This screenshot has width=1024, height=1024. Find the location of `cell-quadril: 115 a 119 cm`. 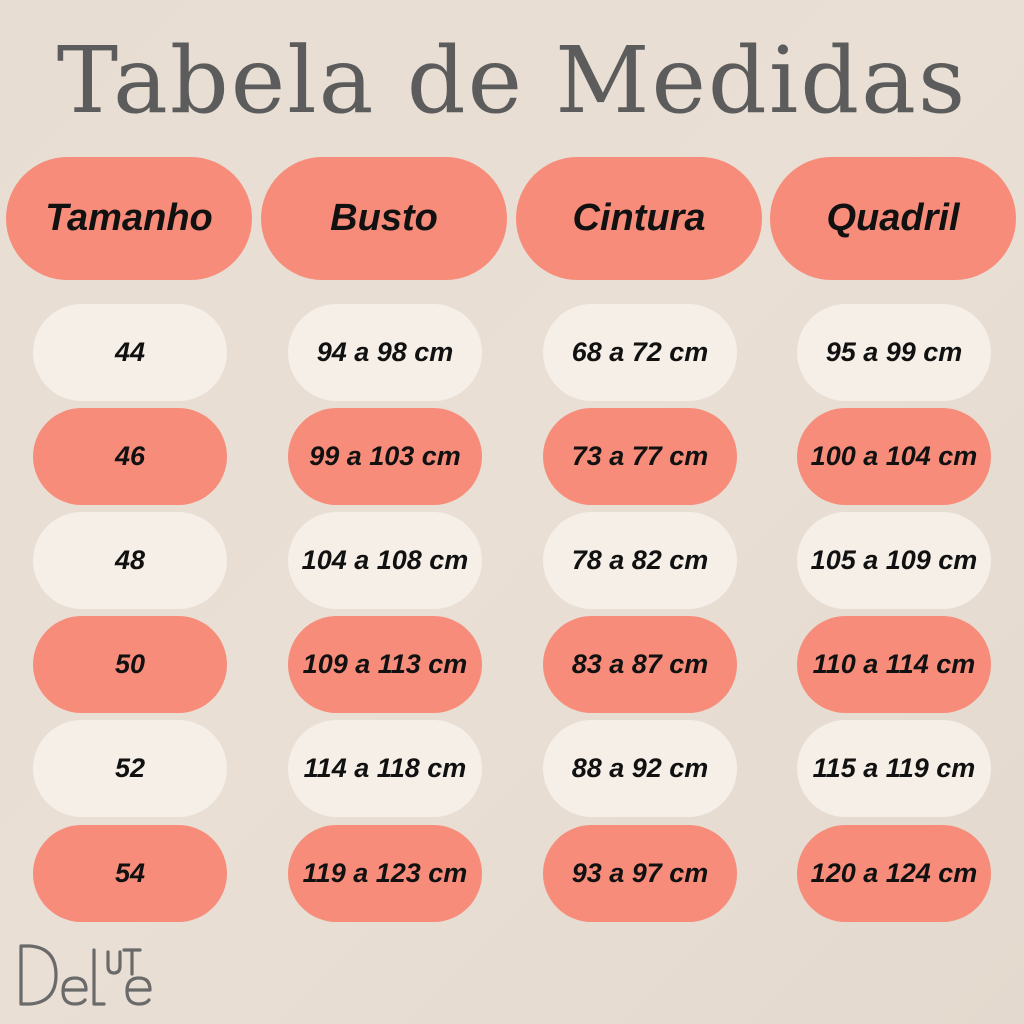

cell-quadril: 115 a 119 cm is located at coordinates (894, 768).